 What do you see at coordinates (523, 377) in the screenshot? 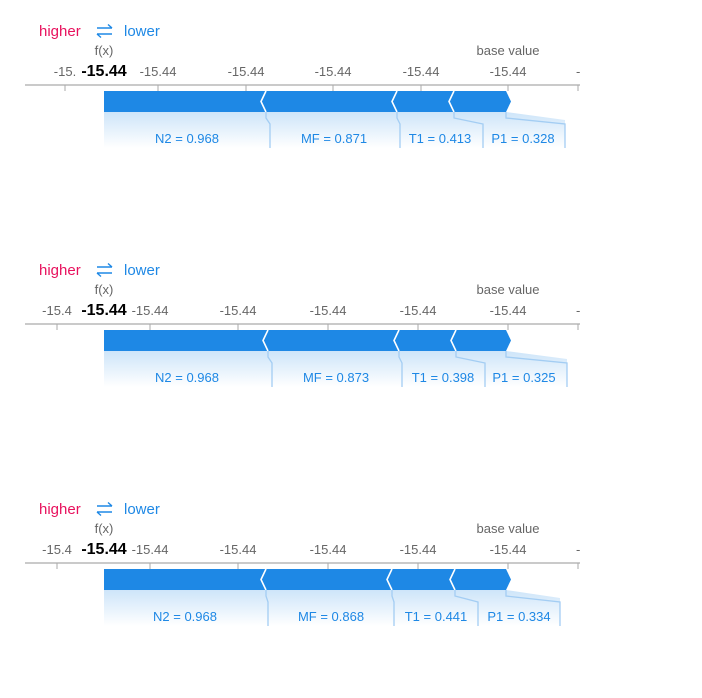
I see `feature-label: P1 = 0.325` at bounding box center [523, 377].